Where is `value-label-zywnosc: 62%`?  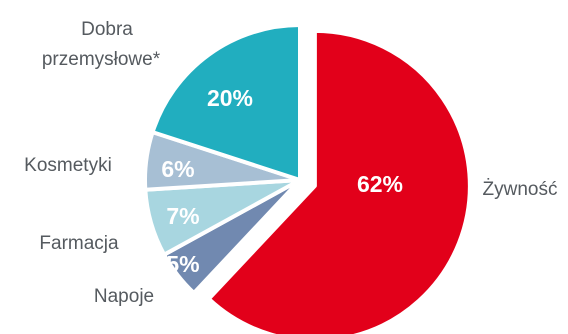 value-label-zywnosc: 62% is located at coordinates (380, 184).